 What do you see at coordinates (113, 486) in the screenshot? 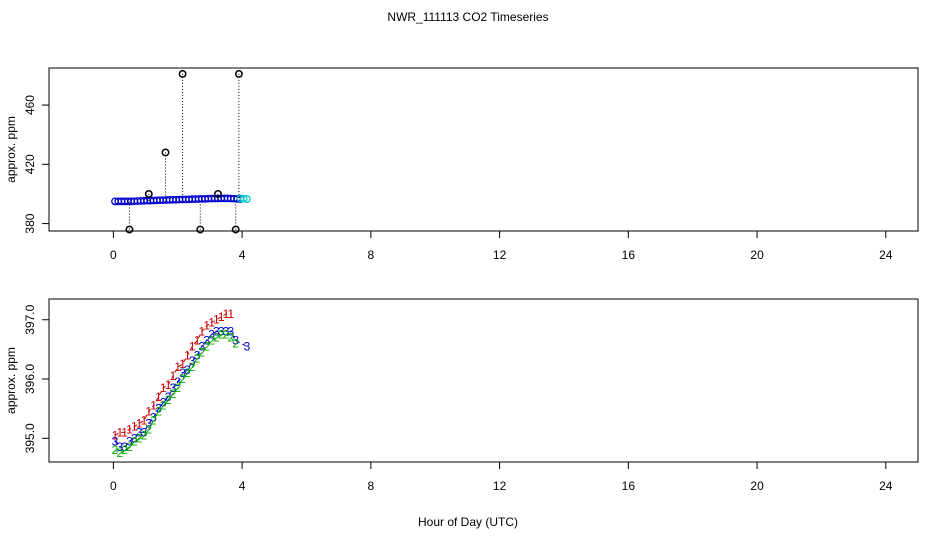
I see `x-tick-label: 0` at bounding box center [113, 486].